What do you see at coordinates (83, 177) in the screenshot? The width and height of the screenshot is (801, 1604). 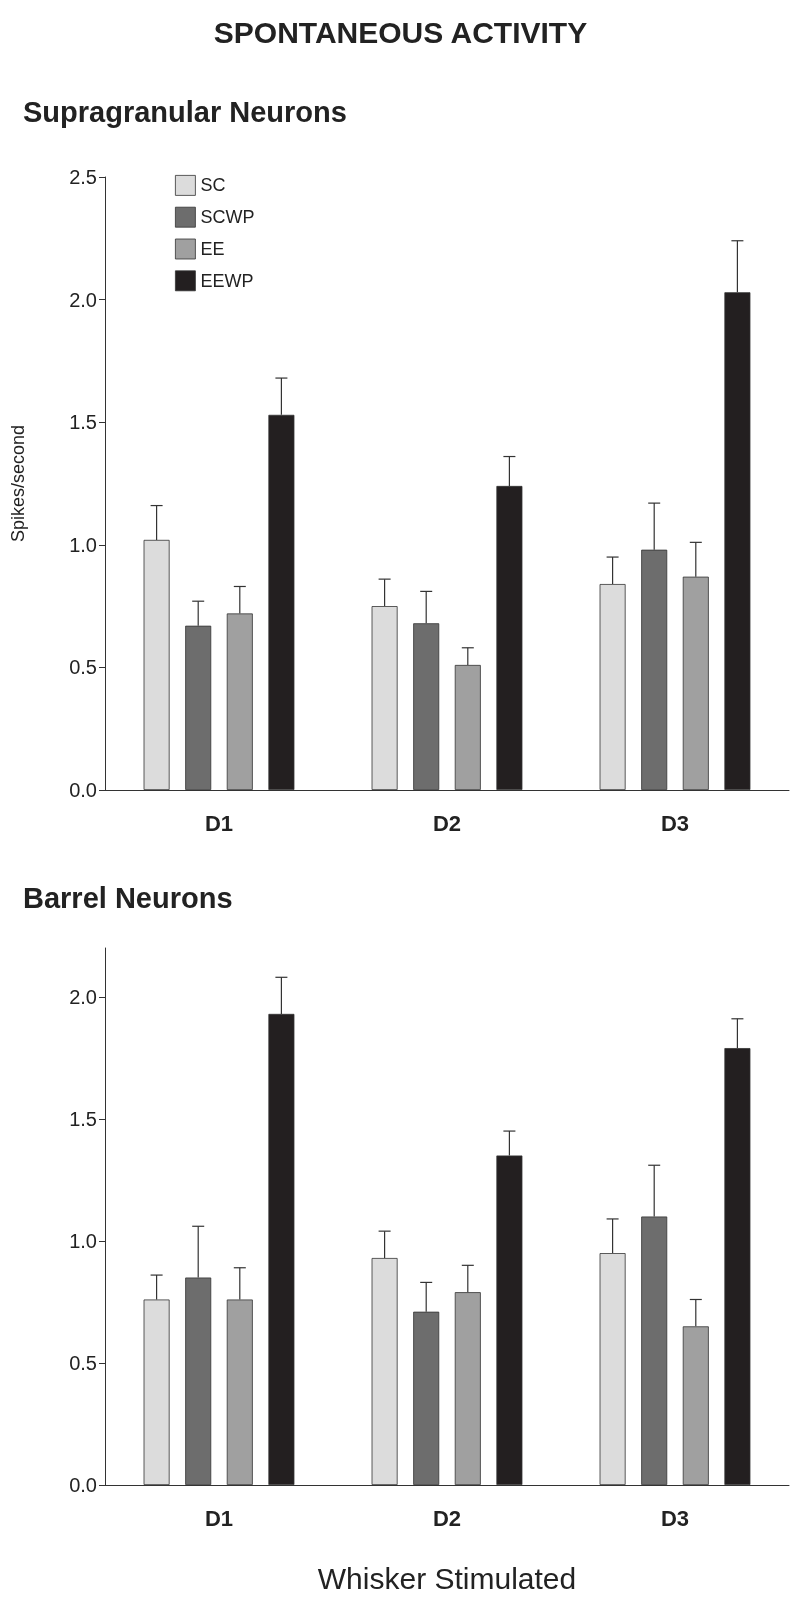 I see `y-tick-label: 2.5` at bounding box center [83, 177].